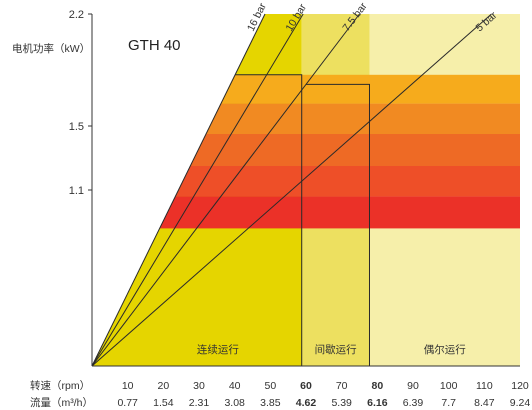 This screenshot has height=410, width=532. Describe the element at coordinates (76, 15) in the screenshot. I see `y-tick-label-0: 2.2` at that location.